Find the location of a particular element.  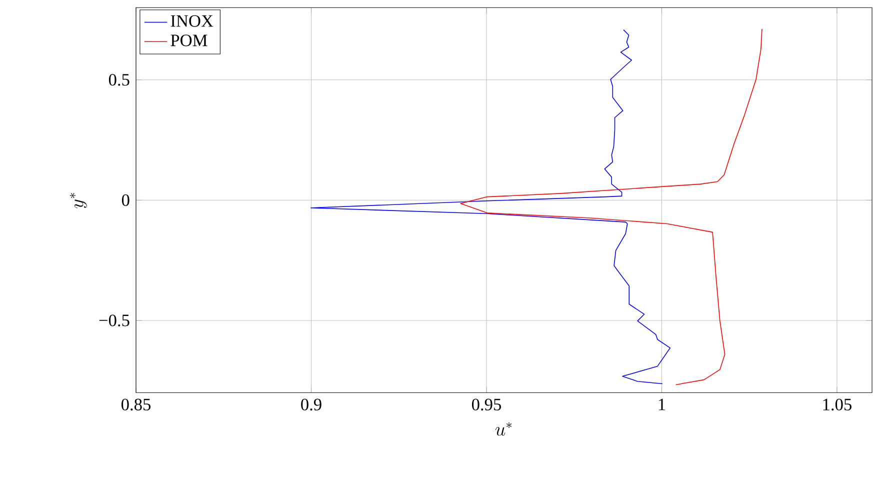

legend-label: POM is located at coordinates (189, 40).